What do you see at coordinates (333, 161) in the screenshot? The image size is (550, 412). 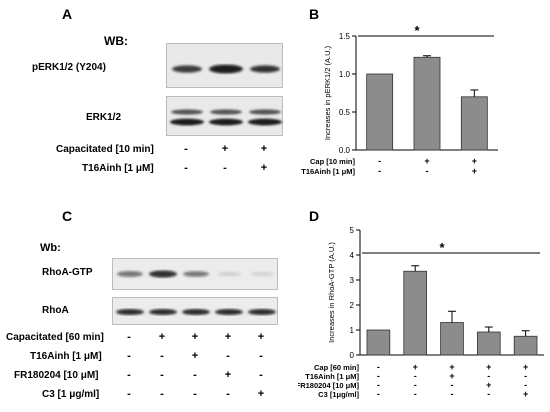 I see `treatment-label: Cap [10 min]` at bounding box center [333, 161].